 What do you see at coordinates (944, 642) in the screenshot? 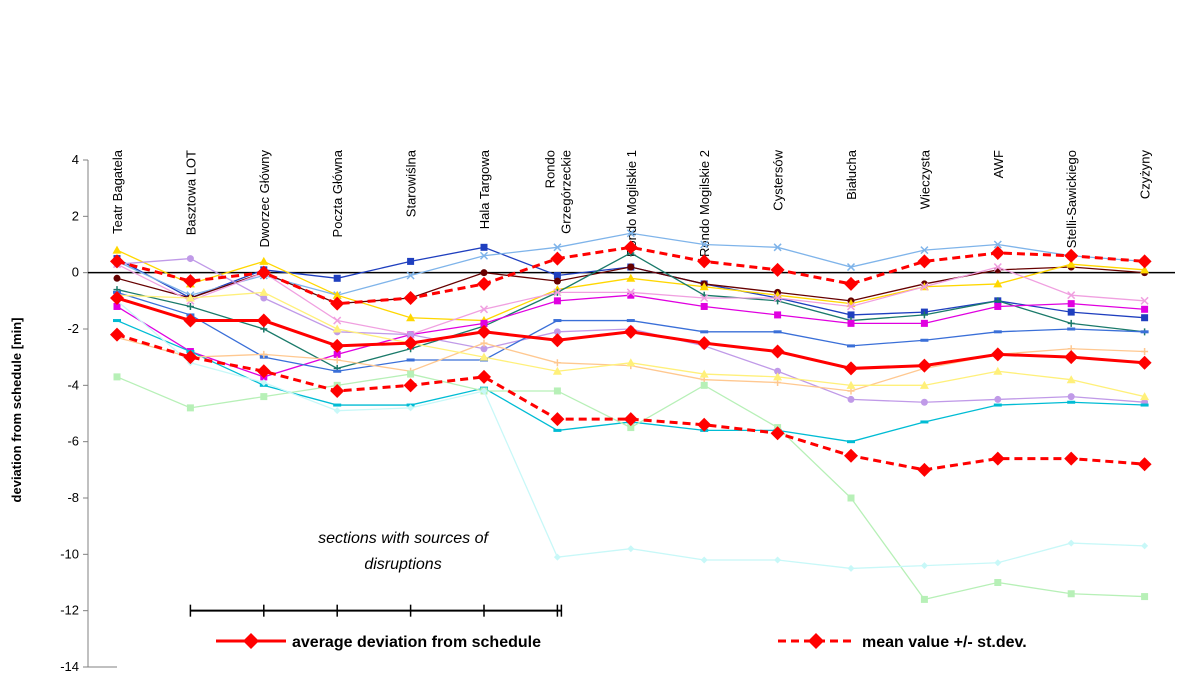
I see `legend-band-label: mean value +/- st.dev.` at bounding box center [944, 642].